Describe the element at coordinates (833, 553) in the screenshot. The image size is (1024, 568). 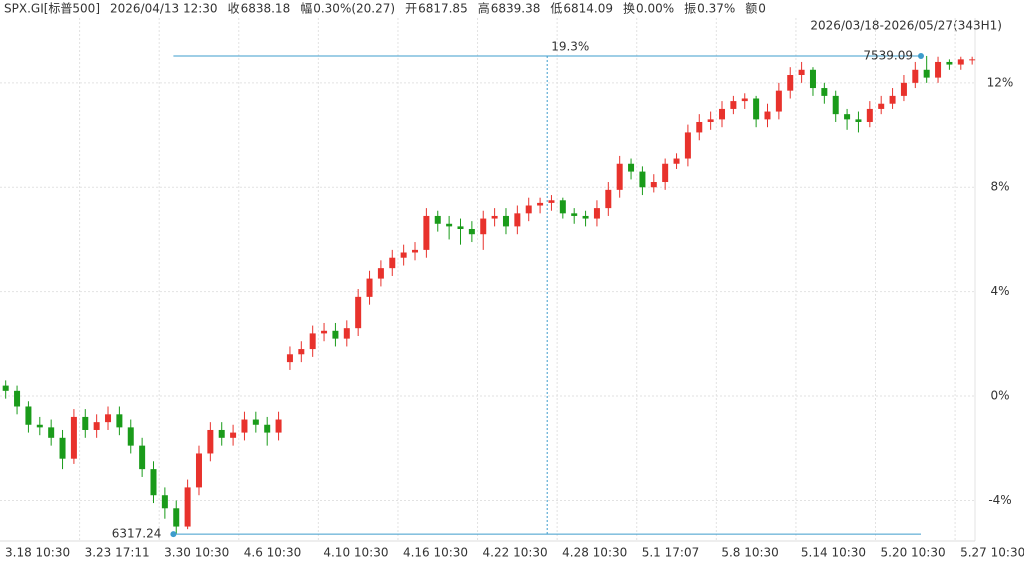
I see `x-tick-label: 5.14 10:30` at that location.